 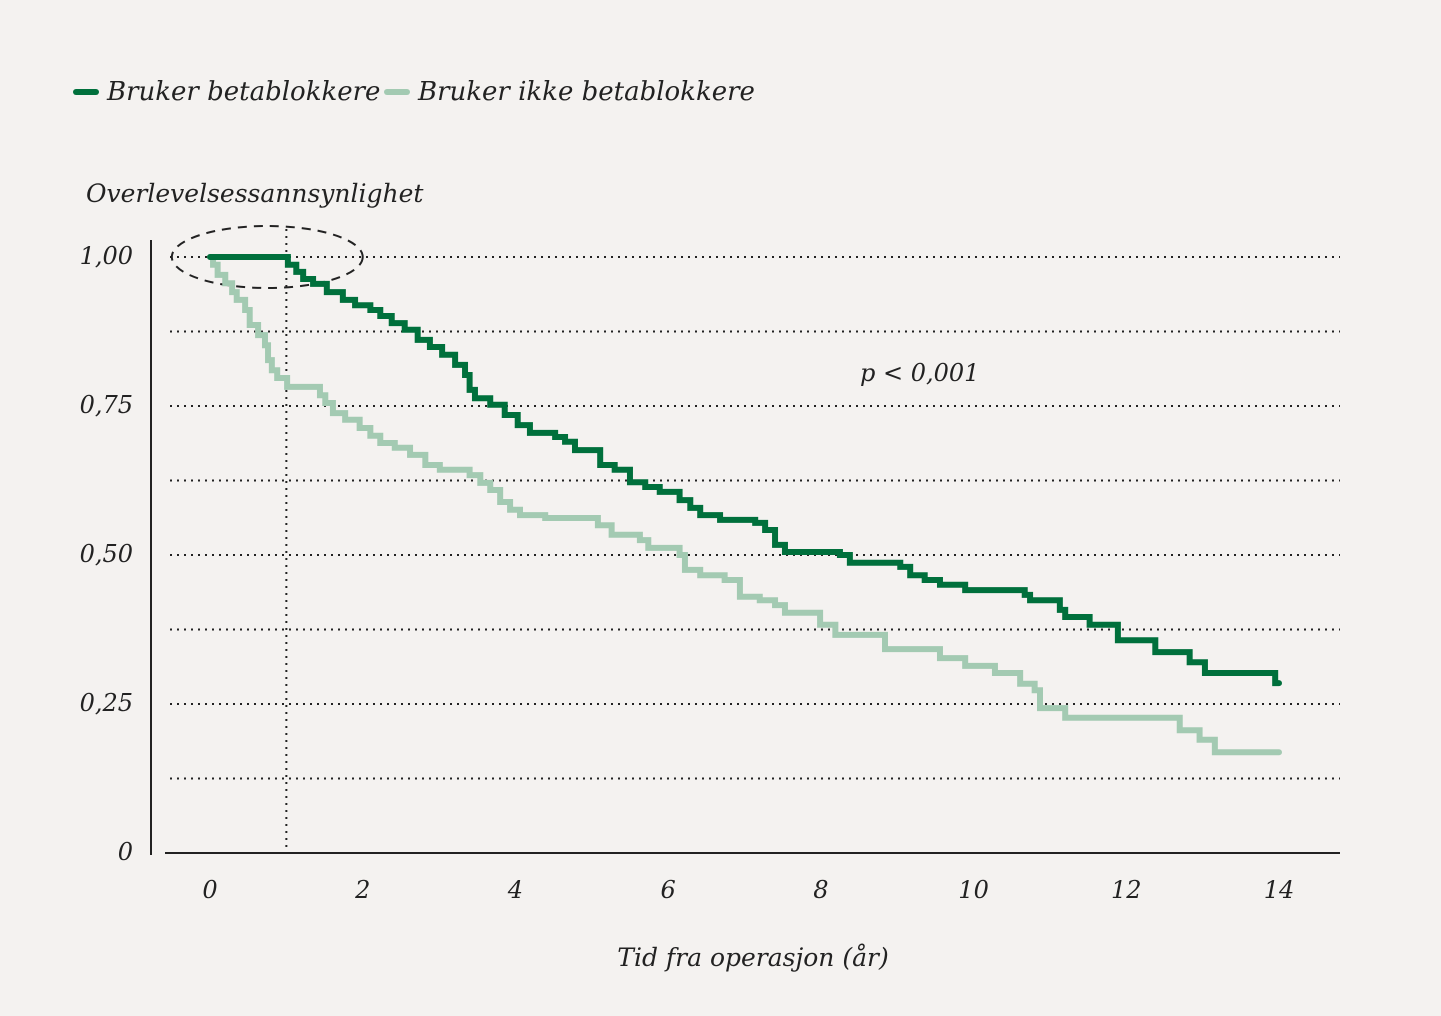 What do you see at coordinates (1279, 890) in the screenshot?
I see `x-tick-label: 14` at bounding box center [1279, 890].